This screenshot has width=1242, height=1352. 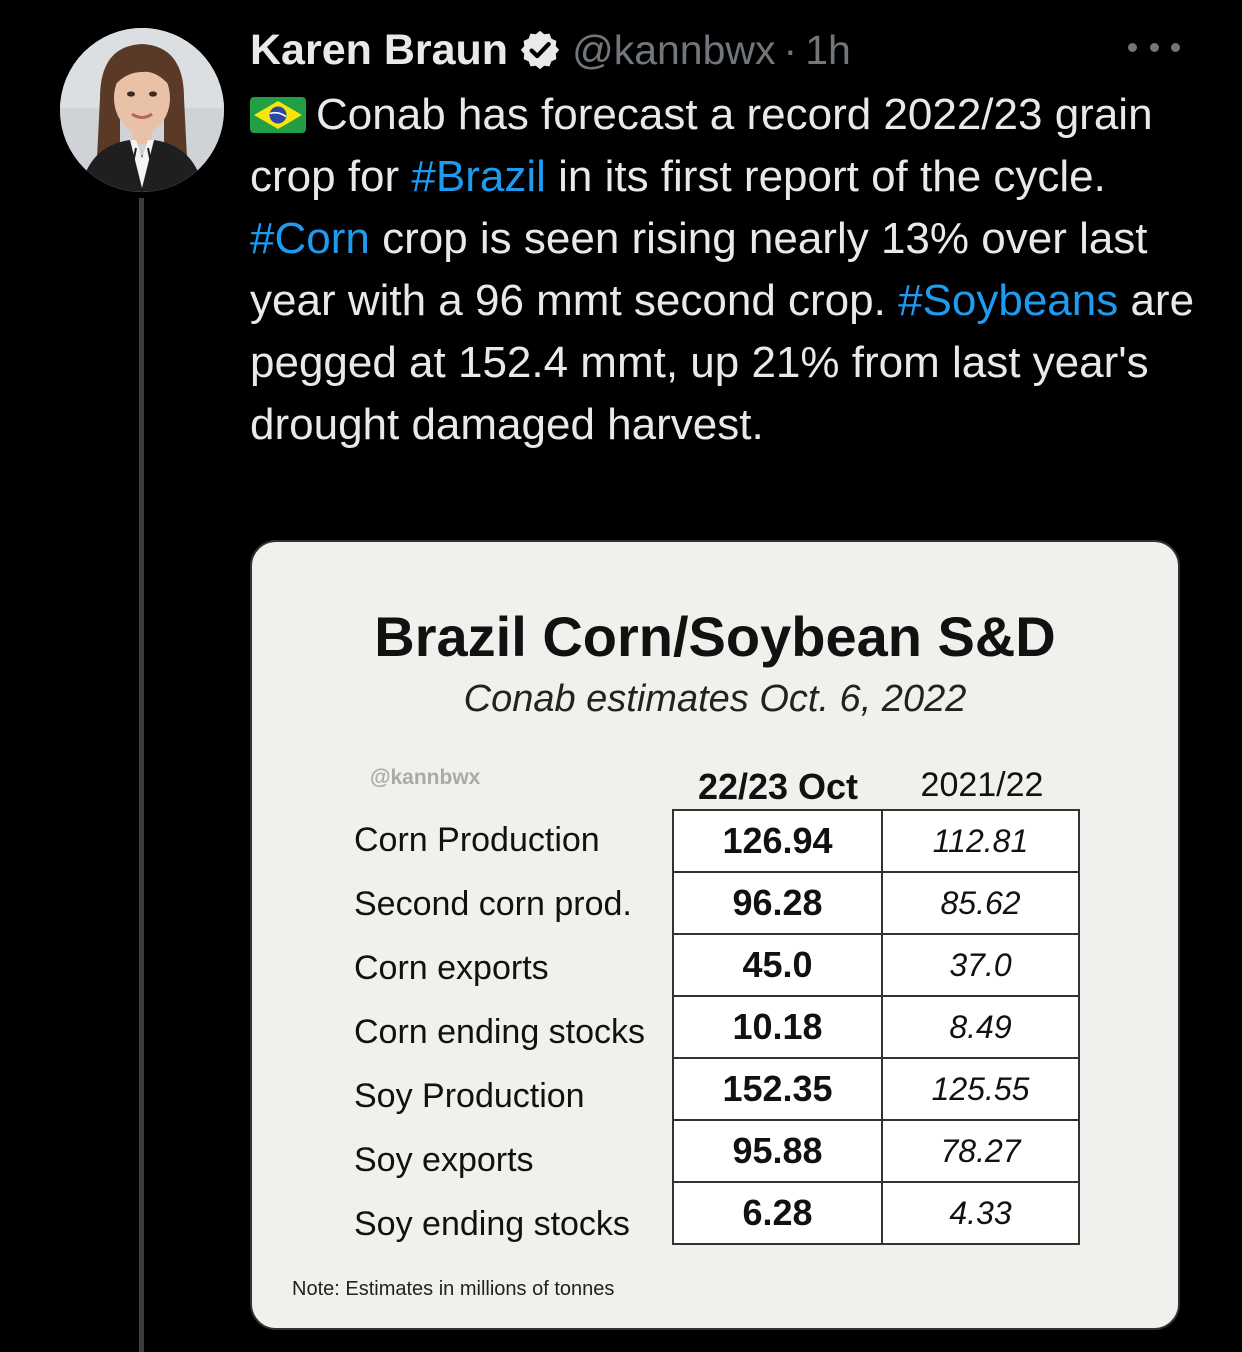 I want to click on tweet-timestamp: 1h, so click(x=828, y=49).